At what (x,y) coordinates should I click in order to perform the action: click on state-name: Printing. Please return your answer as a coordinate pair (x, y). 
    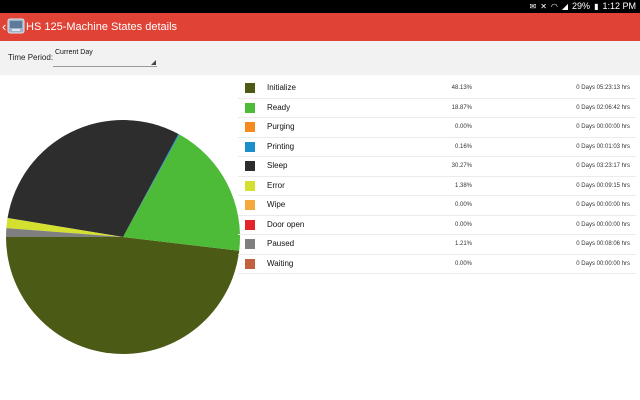
    Looking at the image, I should click on (281, 146).